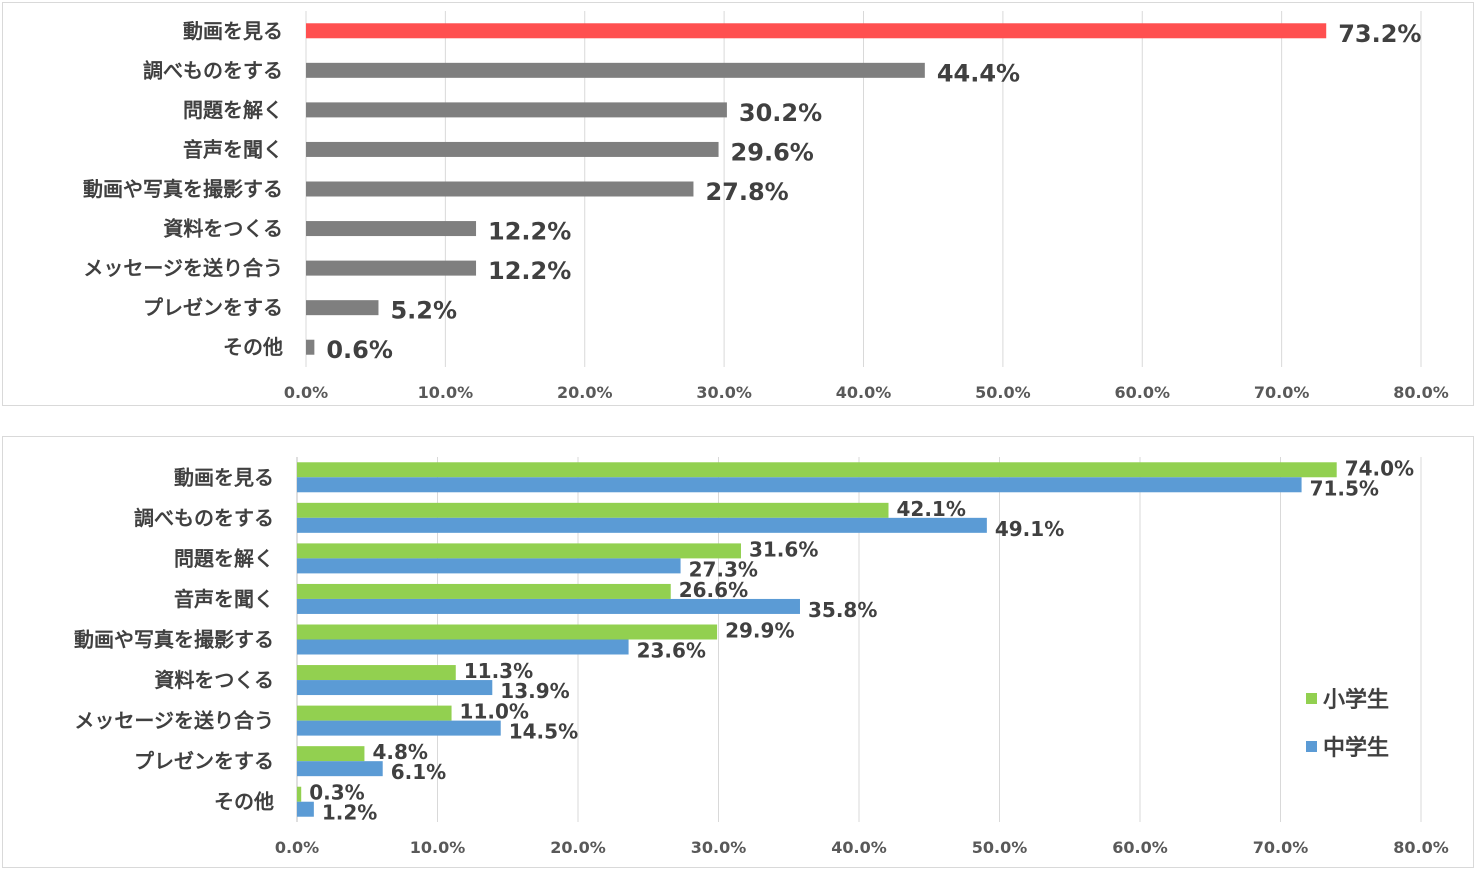 This screenshot has width=1476, height=872. What do you see at coordinates (1379, 468) in the screenshot?
I see `data-label: 74.0%` at bounding box center [1379, 468].